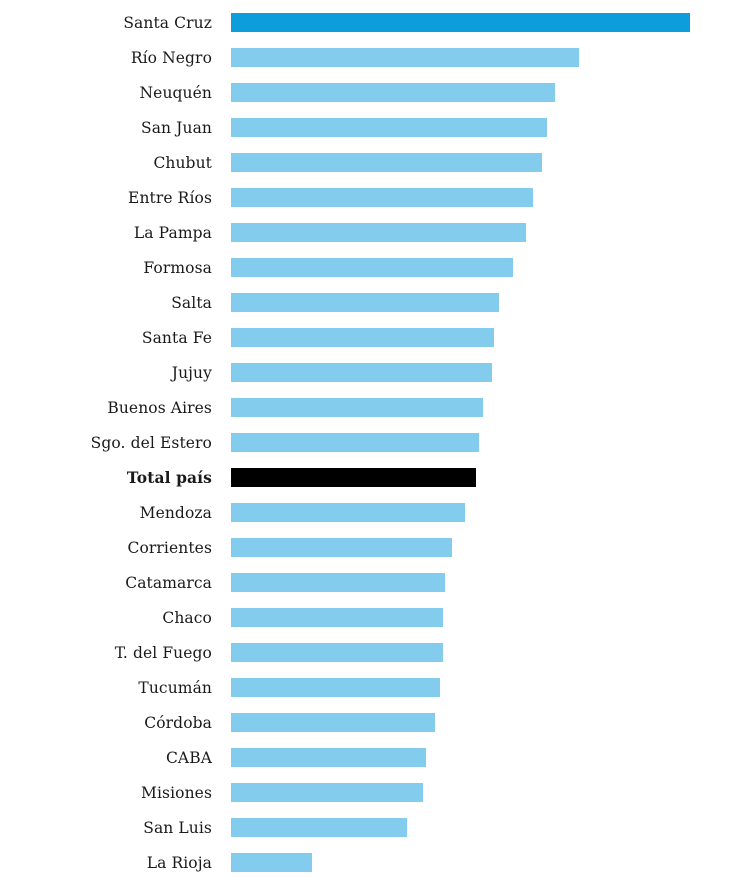  What do you see at coordinates (159, 407) in the screenshot?
I see `category-label: Buenos Aires` at bounding box center [159, 407].